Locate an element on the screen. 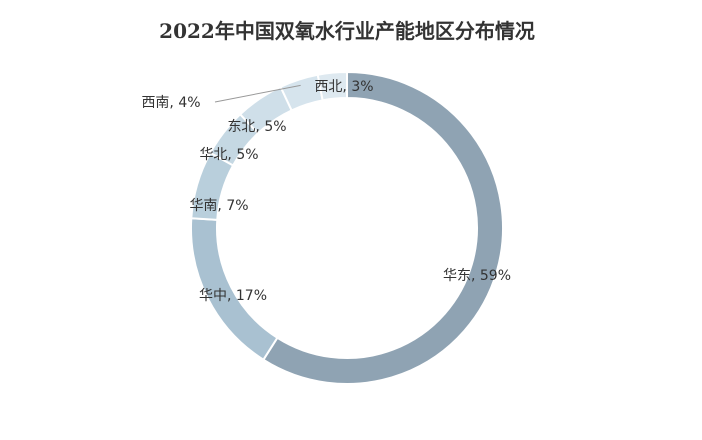 The width and height of the screenshot is (702, 440). slice-label-东北: 东北, 5% is located at coordinates (256, 127).